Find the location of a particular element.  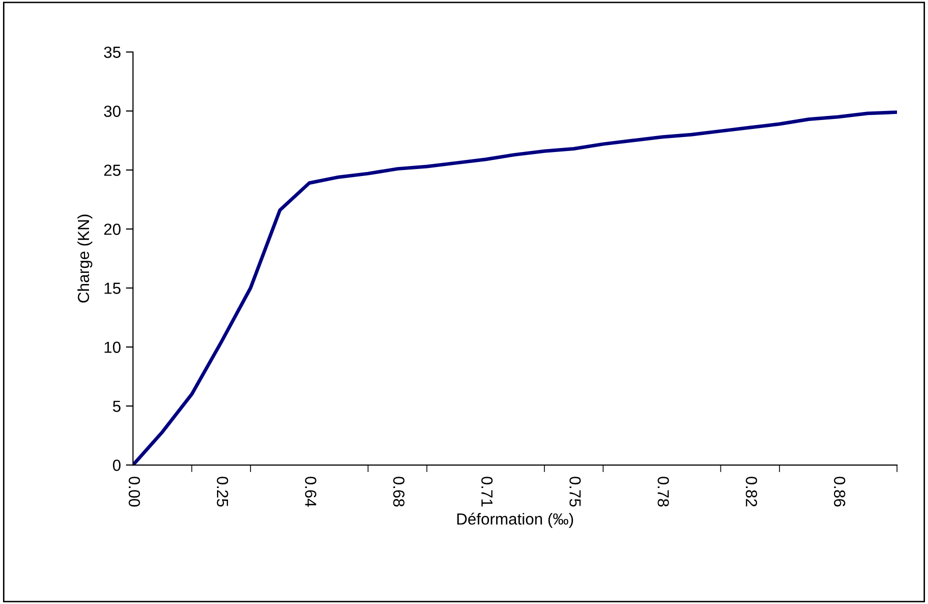

x-tick-label: 0.68 is located at coordinates (398, 491).